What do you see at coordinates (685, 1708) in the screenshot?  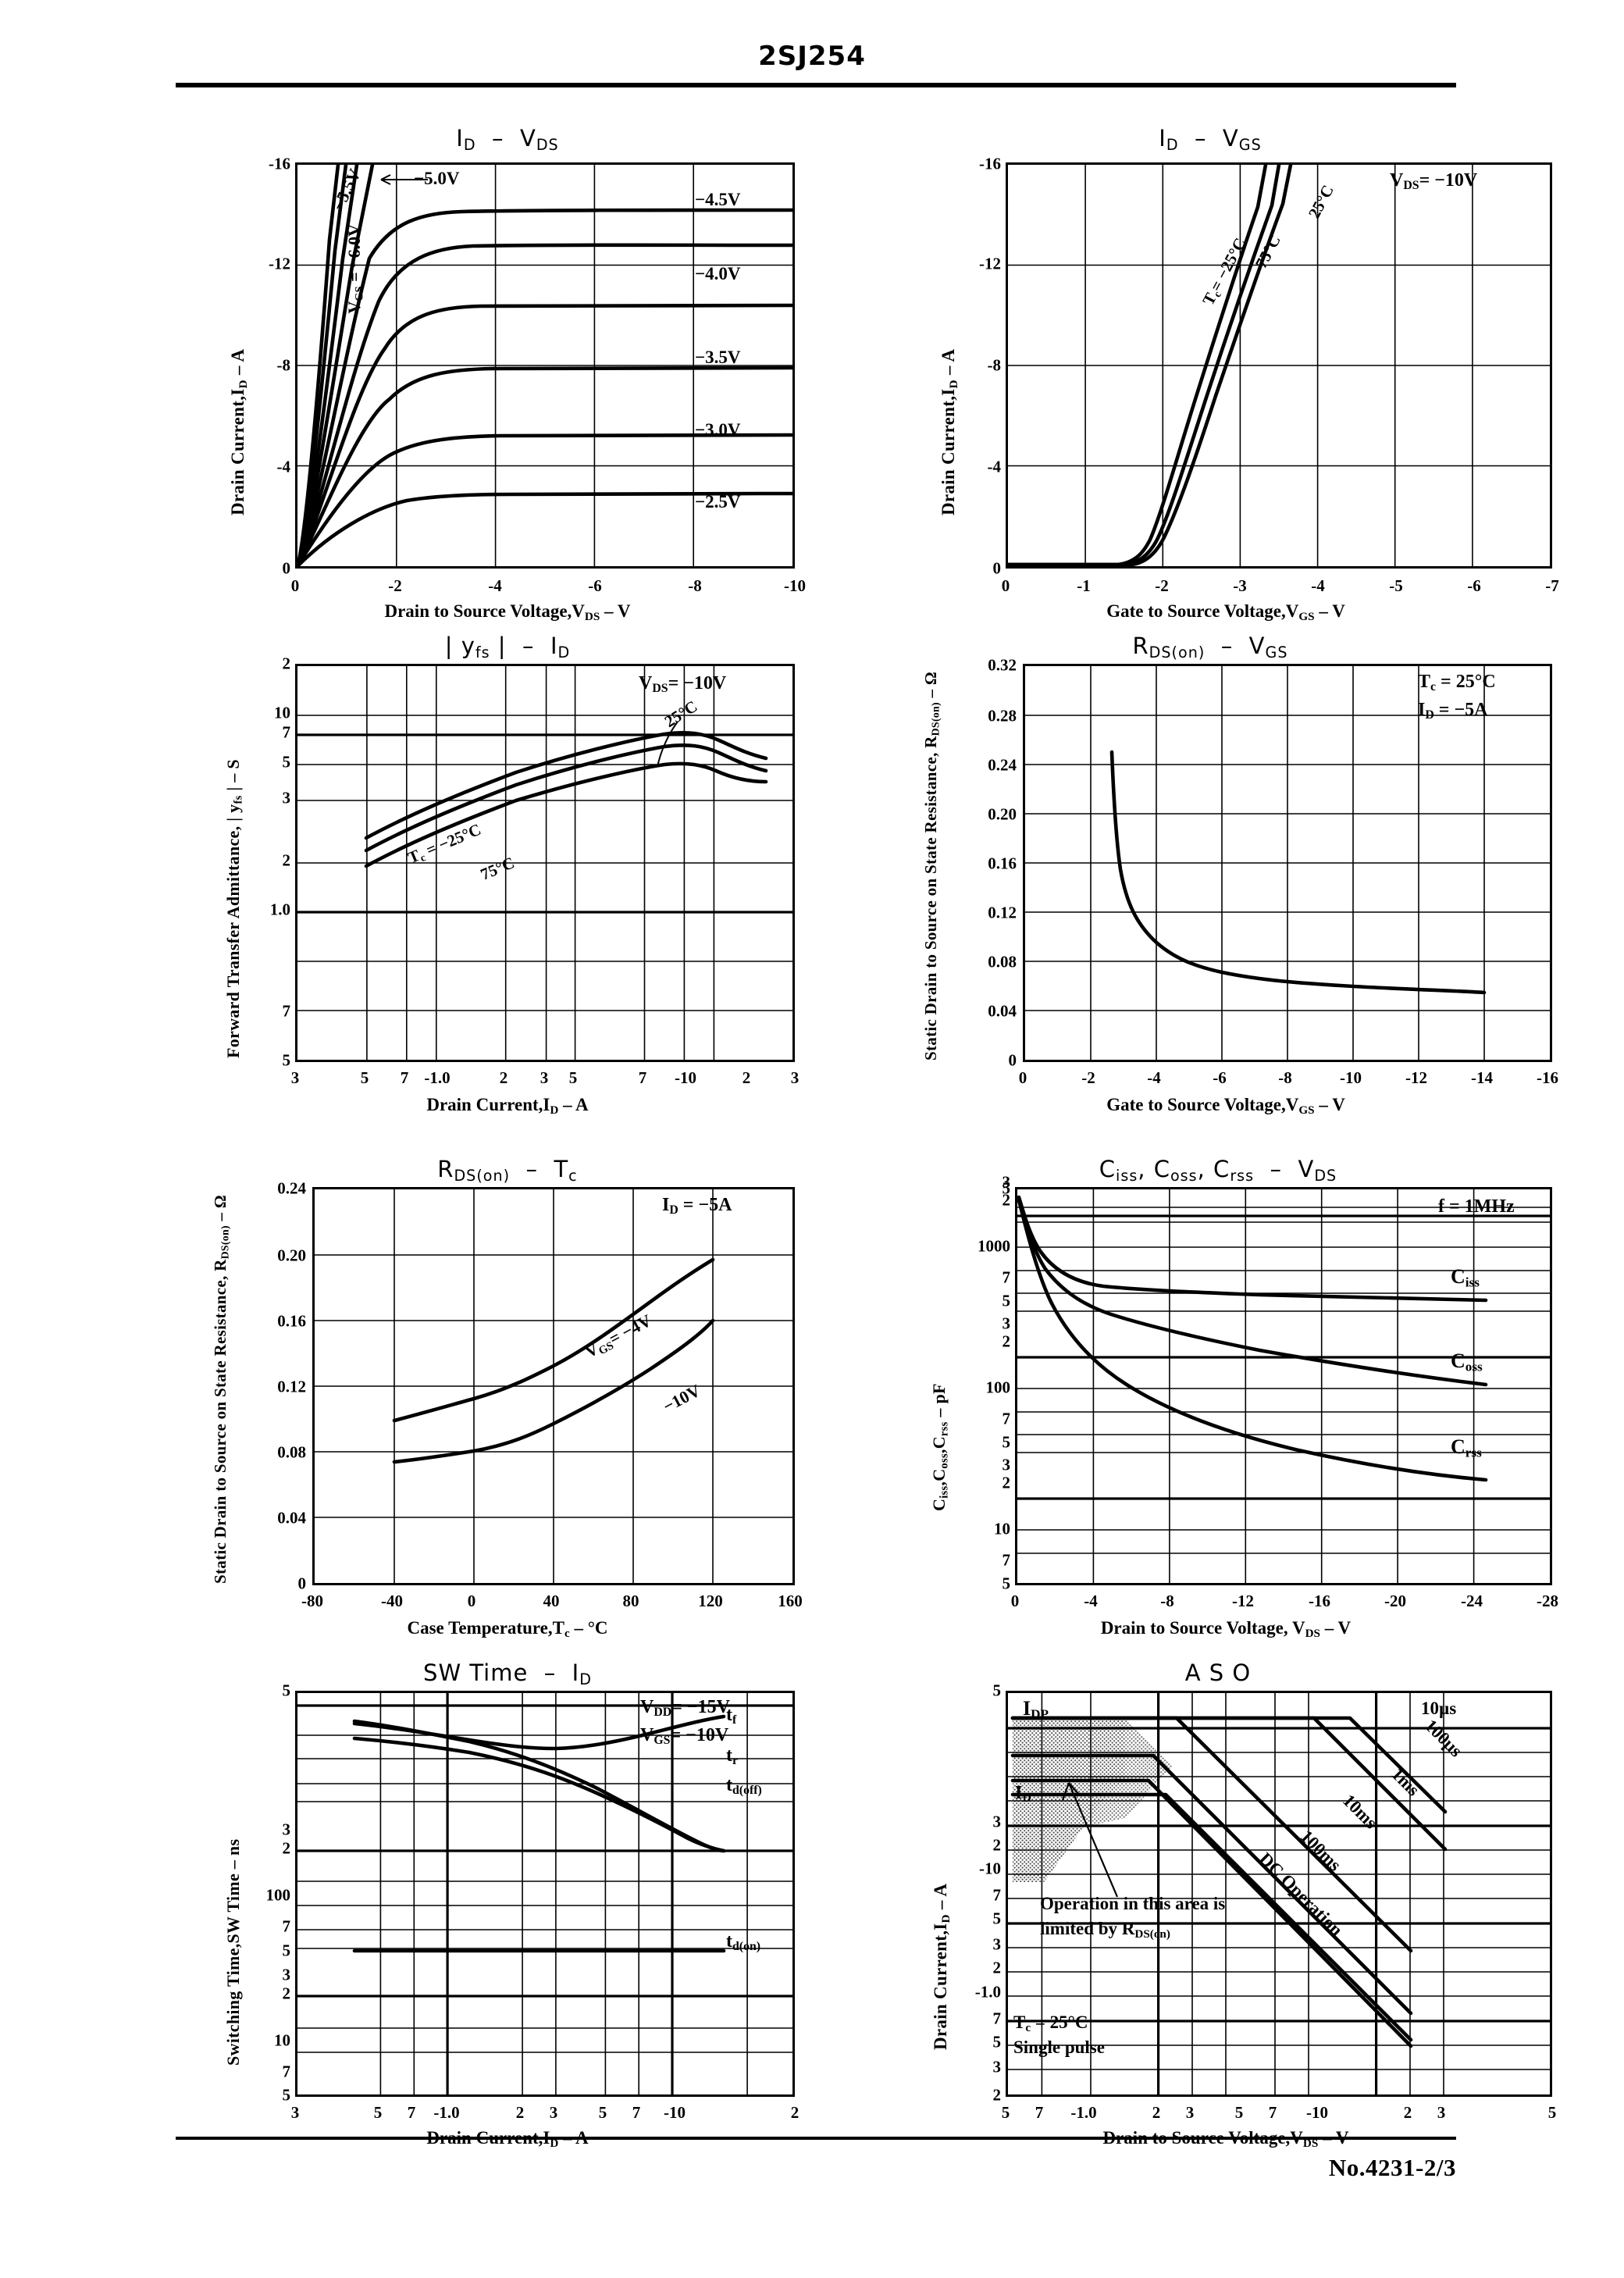 I see `condition-vdd: VDD= −15V` at bounding box center [685, 1708].